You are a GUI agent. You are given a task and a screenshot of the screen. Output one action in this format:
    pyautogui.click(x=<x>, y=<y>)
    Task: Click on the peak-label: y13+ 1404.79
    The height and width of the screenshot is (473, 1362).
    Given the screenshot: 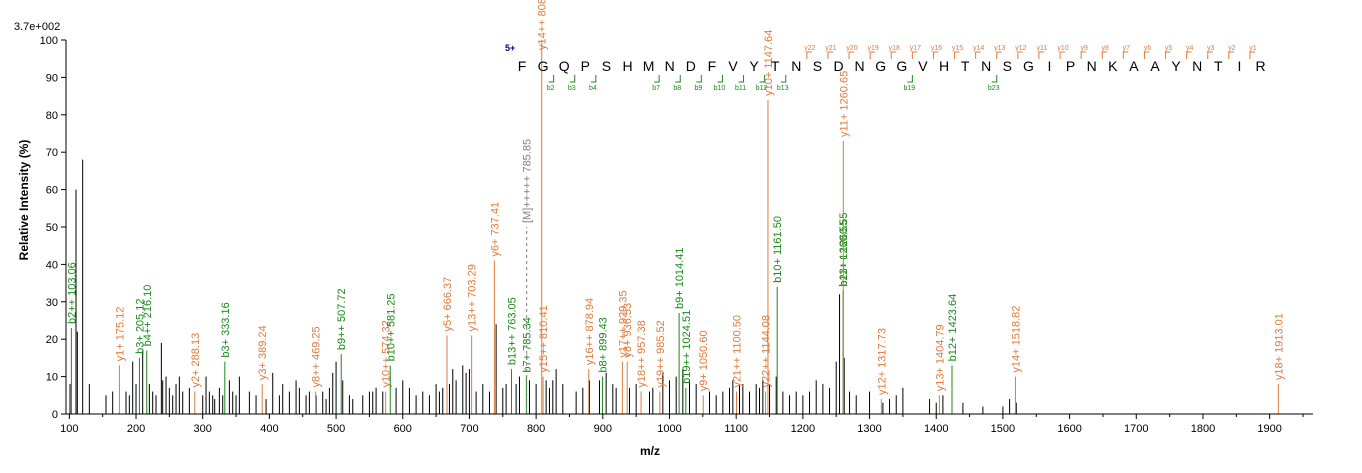 What is the action you would take?
    pyautogui.click(x=940, y=357)
    